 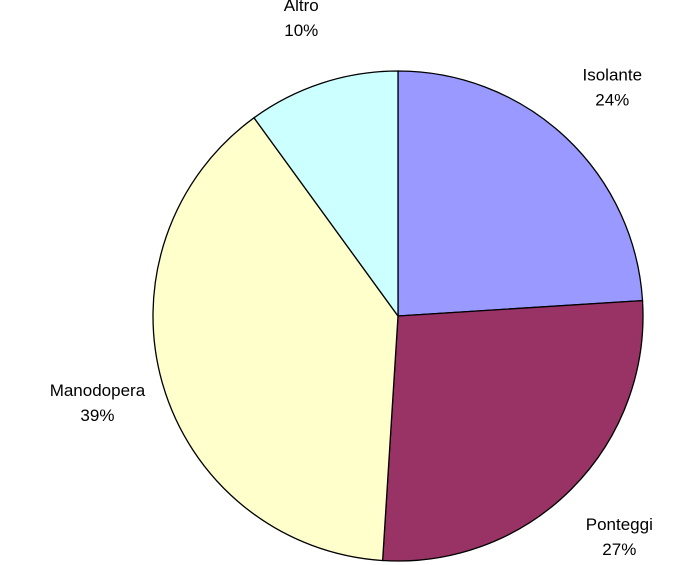 What do you see at coordinates (301, 30) in the screenshot?
I see `slice-value: 10%` at bounding box center [301, 30].